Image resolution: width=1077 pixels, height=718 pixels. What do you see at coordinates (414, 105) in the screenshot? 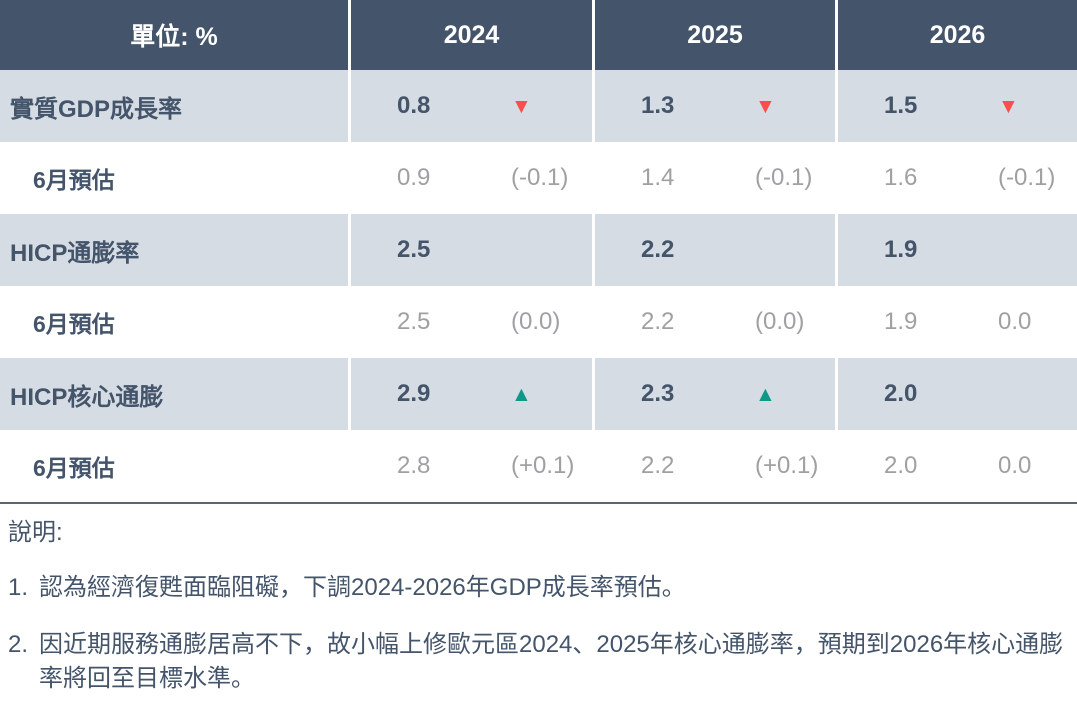
I see `cell-value: 0.8` at bounding box center [414, 105].